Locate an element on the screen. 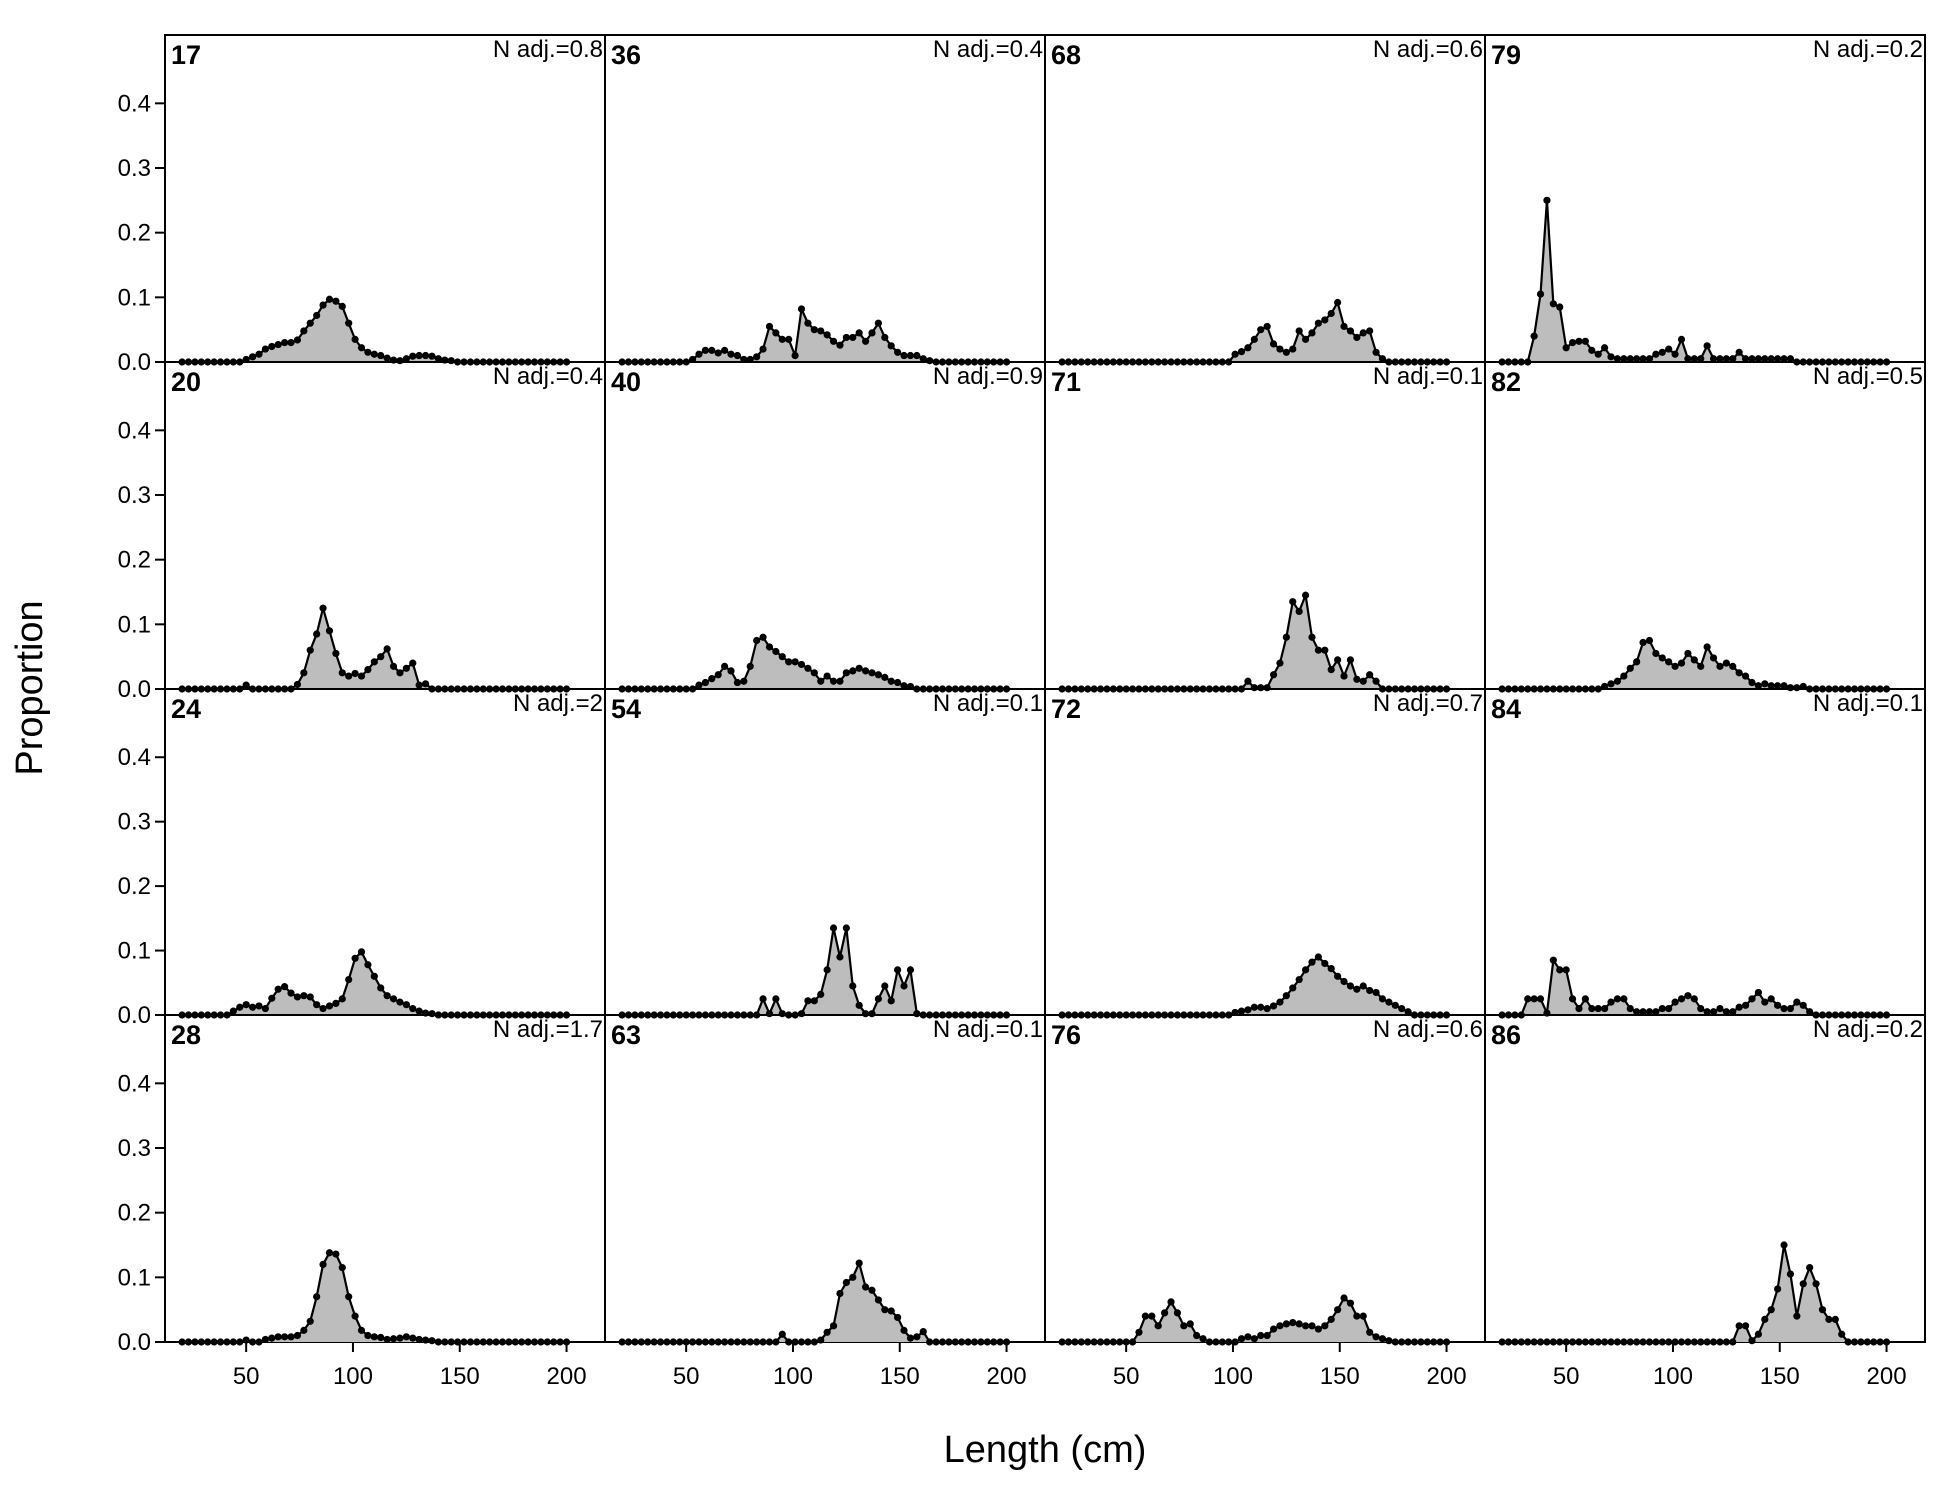 The width and height of the screenshot is (1950, 1500). panel-label: 28 is located at coordinates (186, 1035).